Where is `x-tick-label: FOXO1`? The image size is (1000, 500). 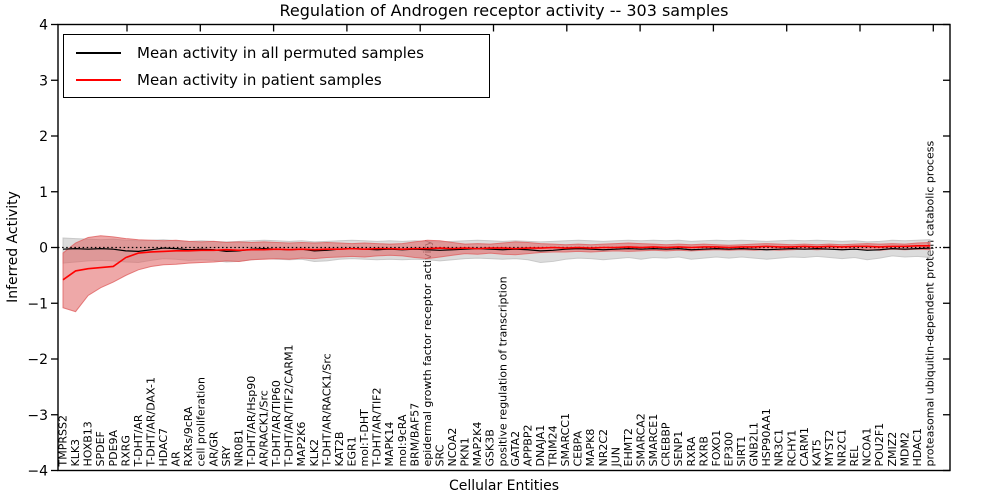
x-tick-label: FOXO1 is located at coordinates (716, 448).